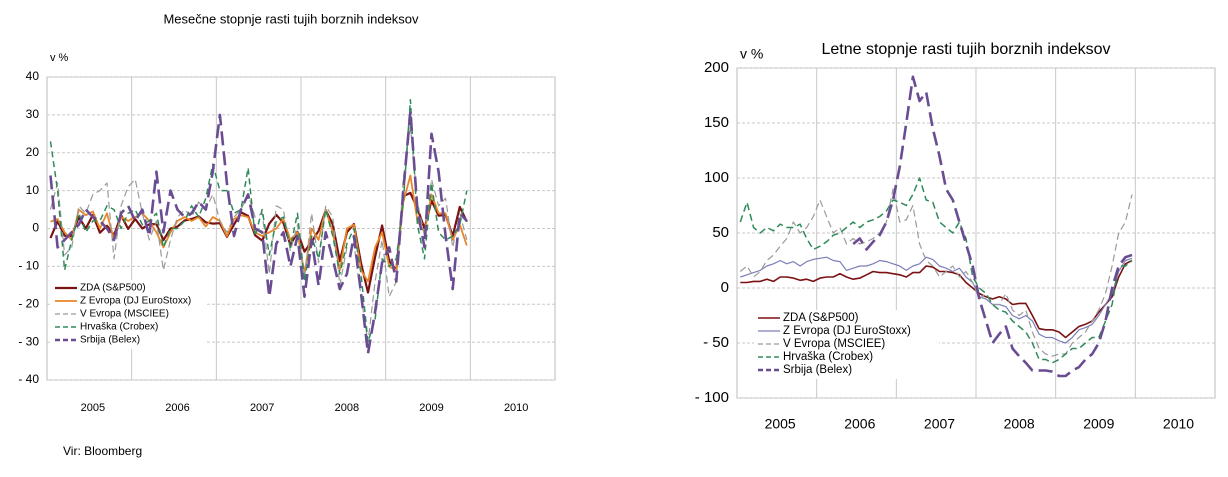 The image size is (1228, 477). What do you see at coordinates (28, 303) in the screenshot?
I see `y-tick-label: - 20` at bounding box center [28, 303].